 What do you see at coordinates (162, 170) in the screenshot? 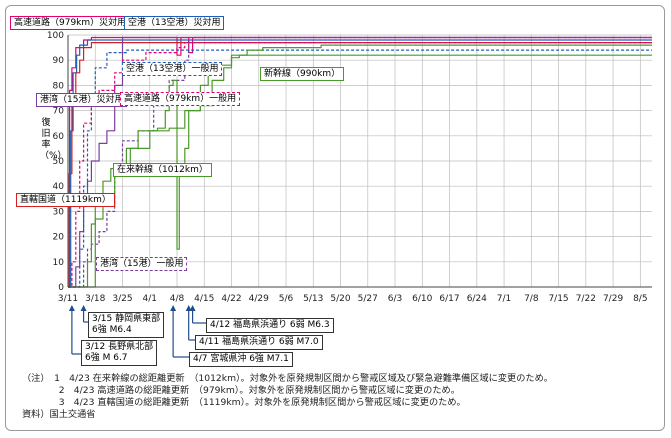
I see `label-zairai: 在来幹線（1012km）` at bounding box center [162, 170].